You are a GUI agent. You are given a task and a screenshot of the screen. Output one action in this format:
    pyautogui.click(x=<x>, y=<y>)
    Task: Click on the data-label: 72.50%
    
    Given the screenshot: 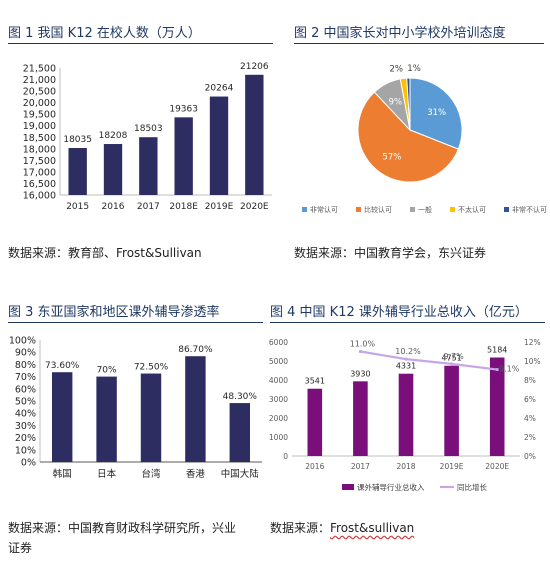 What is the action you would take?
    pyautogui.click(x=151, y=368)
    